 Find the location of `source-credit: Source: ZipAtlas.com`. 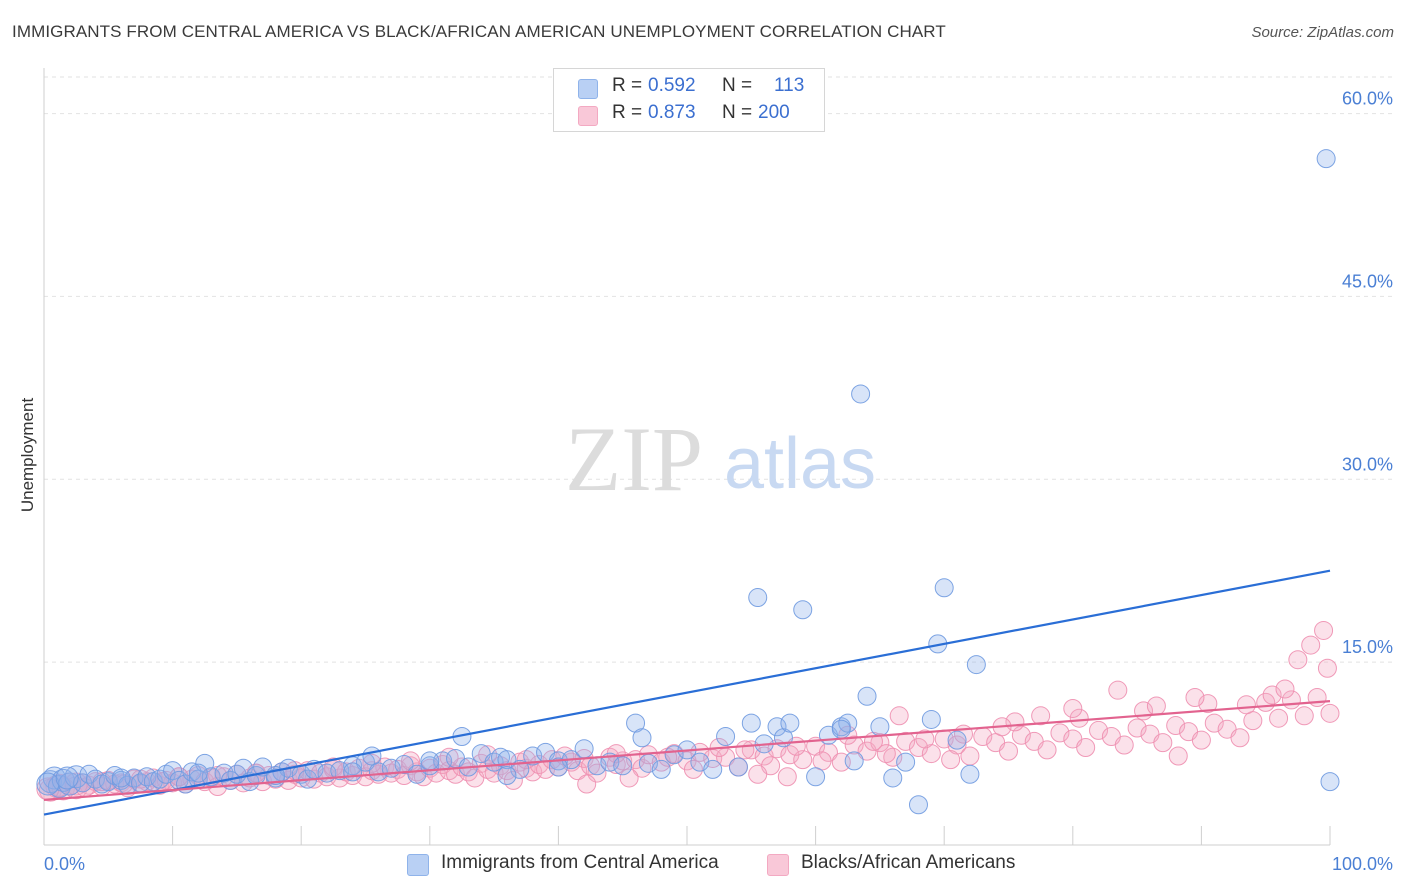

source-credit: Source: ZipAtlas.com is located at coordinates (1322, 32).